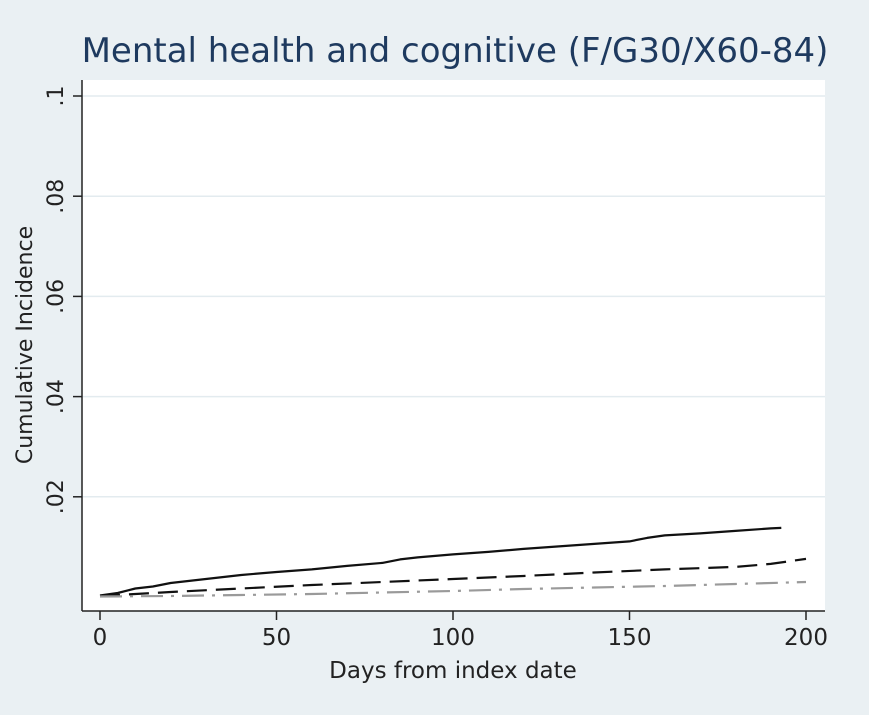 The image size is (869, 715). I want to click on series-line-dash, so click(453, 577).